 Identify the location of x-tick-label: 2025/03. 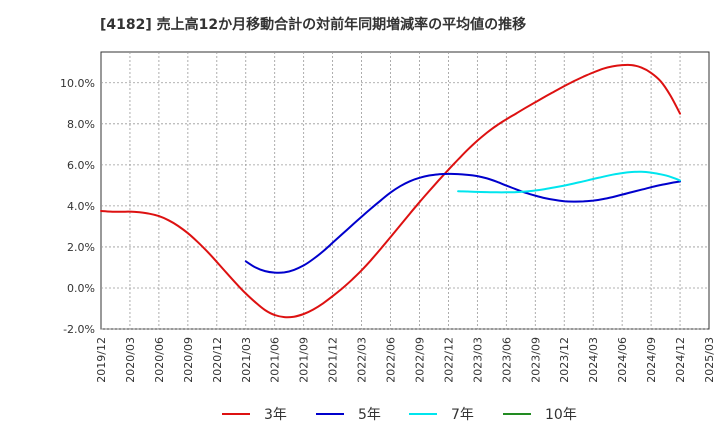
(709, 360).